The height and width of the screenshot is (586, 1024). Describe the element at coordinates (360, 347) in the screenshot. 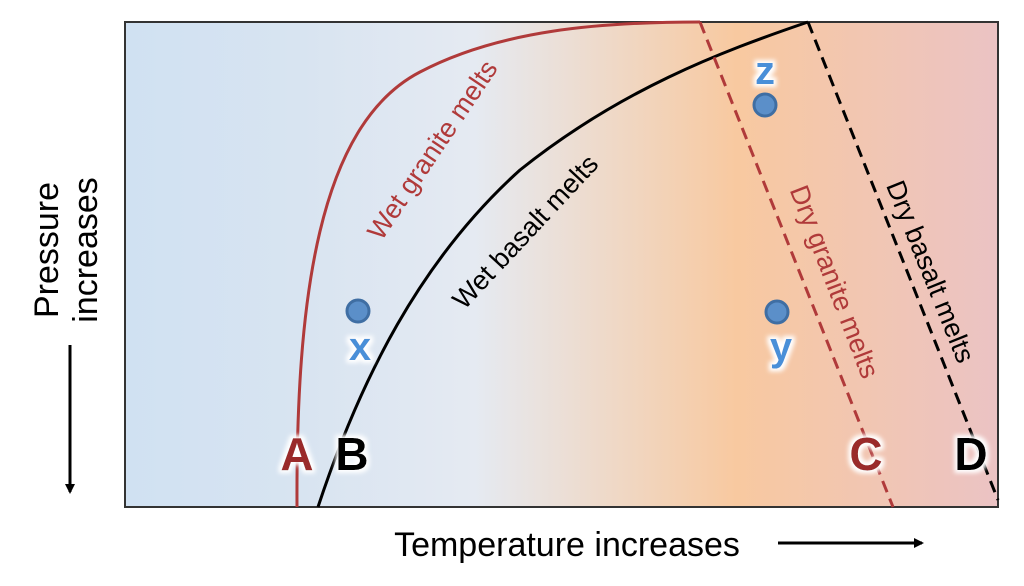

I see `point-x-label: x` at that location.